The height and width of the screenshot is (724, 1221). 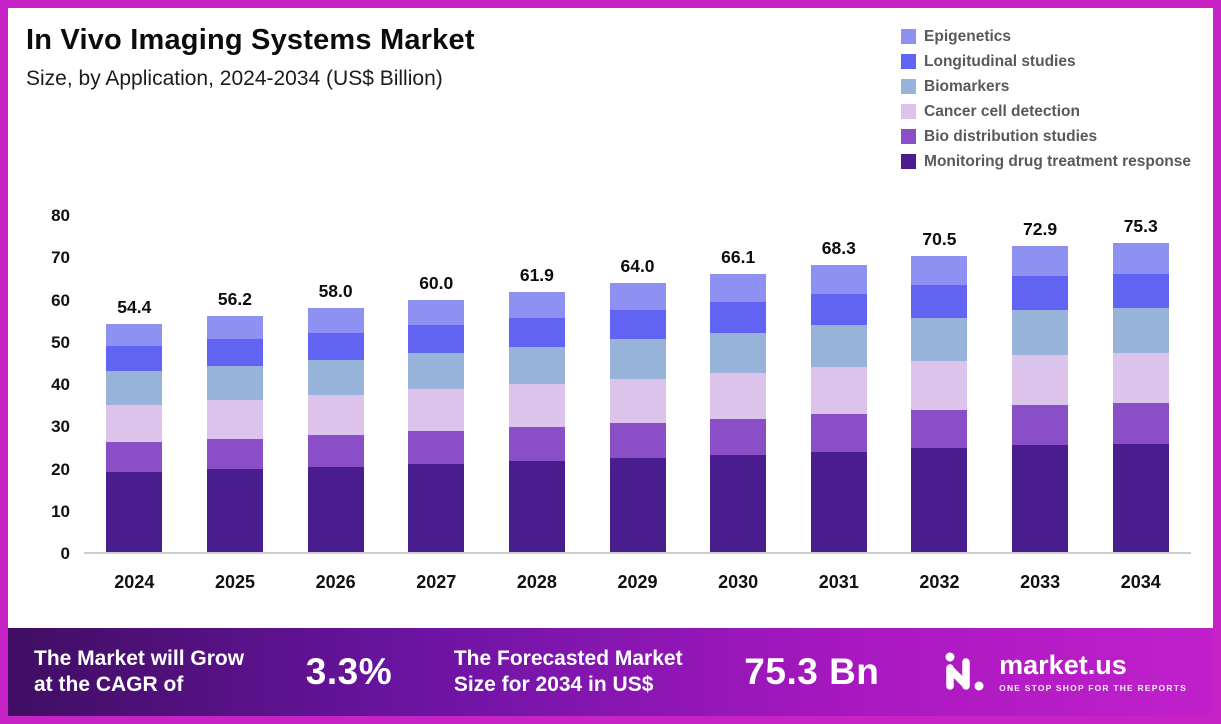 What do you see at coordinates (335, 291) in the screenshot?
I see `bar-total-label: 58.0` at bounding box center [335, 291].